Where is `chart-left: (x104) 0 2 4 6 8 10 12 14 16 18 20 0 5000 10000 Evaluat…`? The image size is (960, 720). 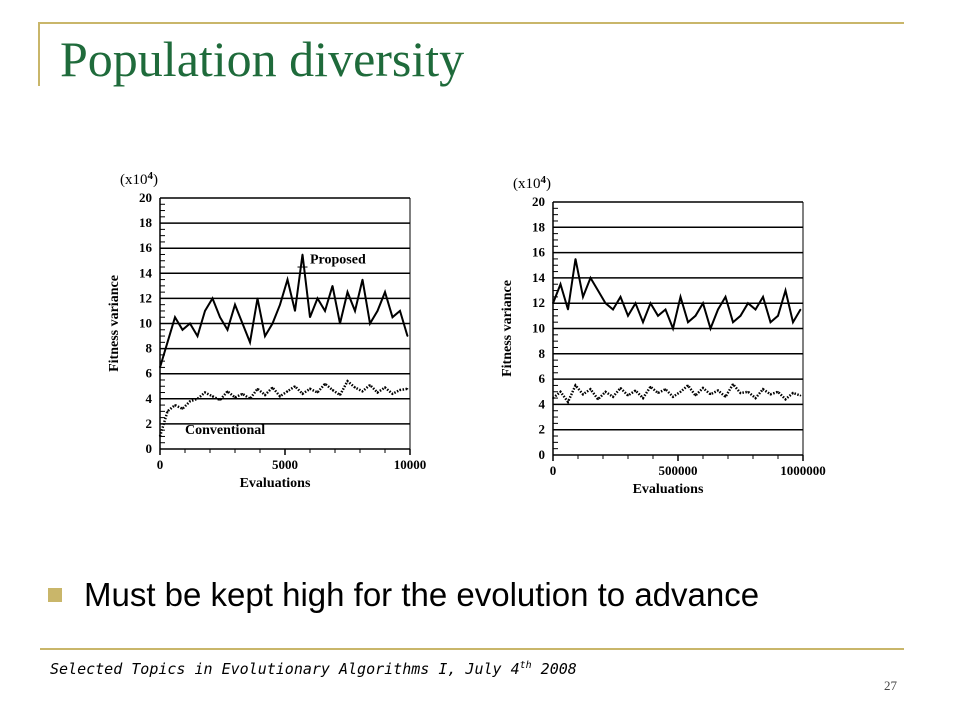 chart-left: (x104) 0 2 4 6 8 10 12 14 16 18 20 0 5000 10000 Evaluat… is located at coordinates (266, 330).